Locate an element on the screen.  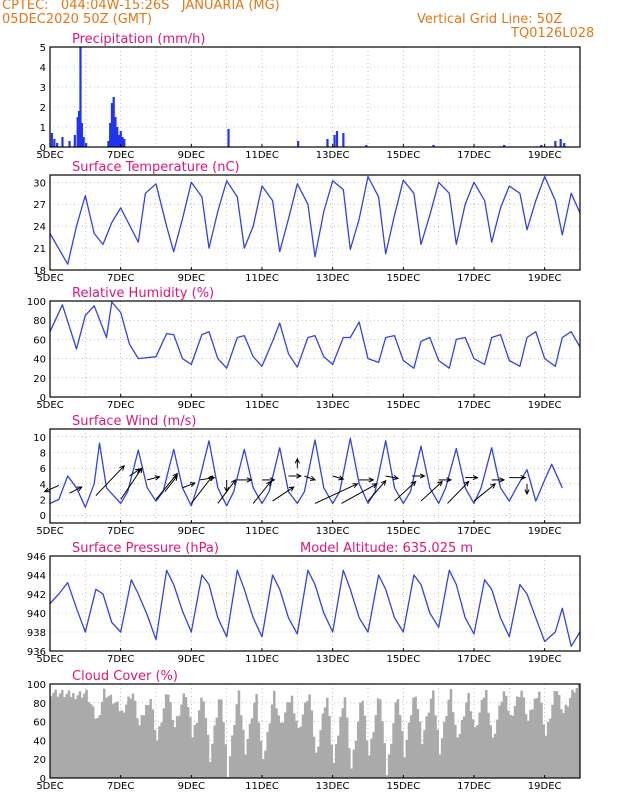
y-tick-label: 938 is located at coordinates (36, 633).